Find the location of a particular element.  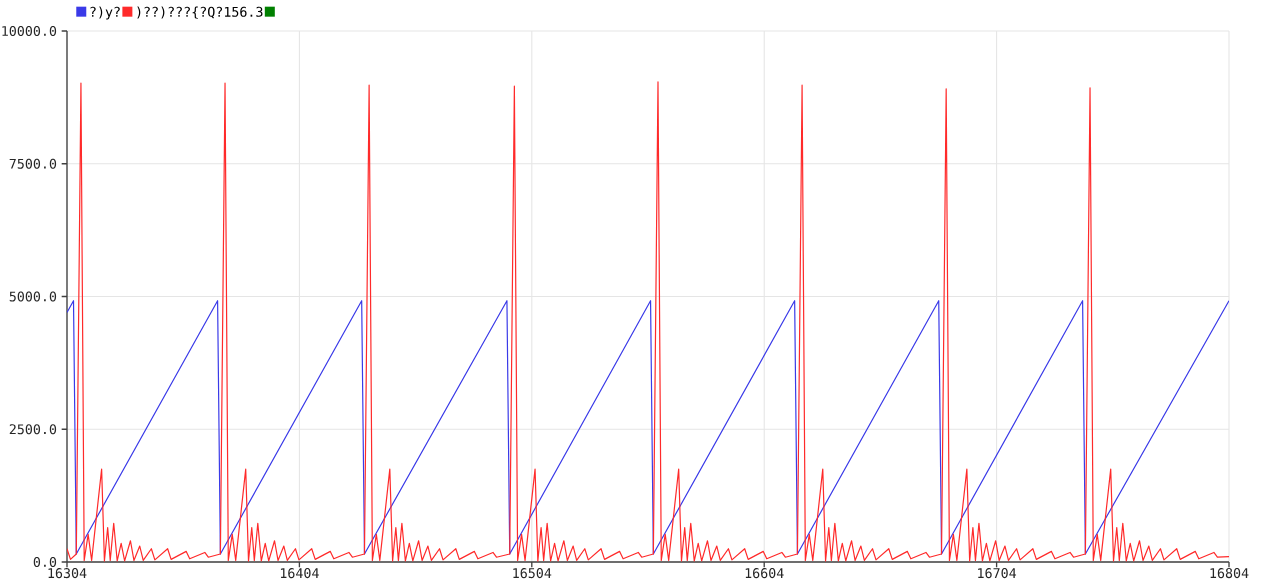

y-tick-label: 7500.0 is located at coordinates (33, 163).